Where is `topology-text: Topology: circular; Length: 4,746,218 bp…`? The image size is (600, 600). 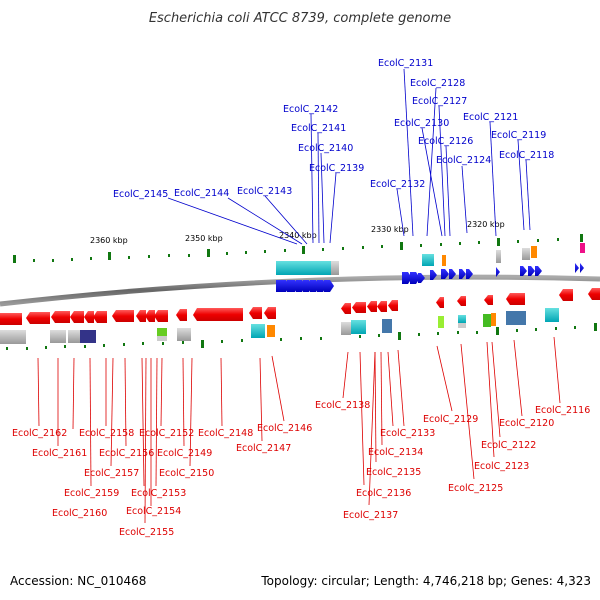 topology-text: Topology: circular; Length: 4,746,218 bp… is located at coordinates (425, 581).